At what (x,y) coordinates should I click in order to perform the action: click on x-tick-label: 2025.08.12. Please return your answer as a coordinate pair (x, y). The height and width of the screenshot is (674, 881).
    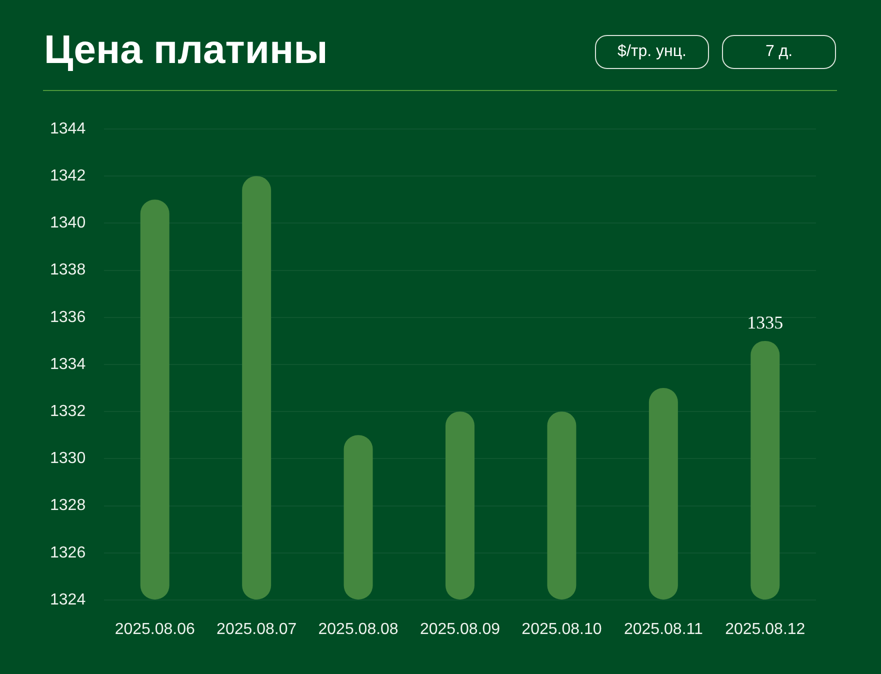
    Looking at the image, I should click on (765, 629).